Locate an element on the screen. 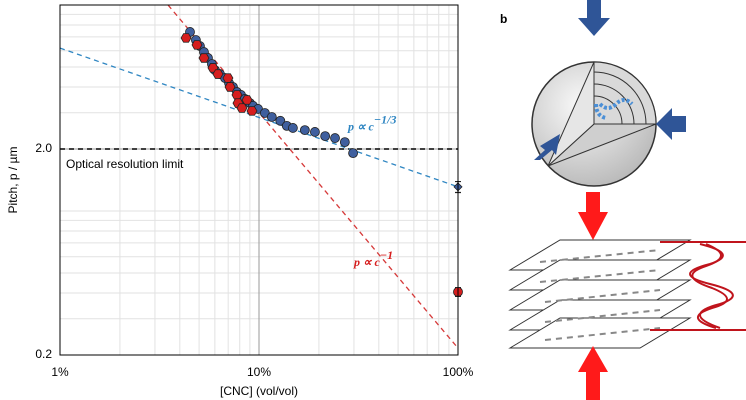 The height and width of the screenshot is (400, 746). x-tick-label: 100% is located at coordinates (458, 372).